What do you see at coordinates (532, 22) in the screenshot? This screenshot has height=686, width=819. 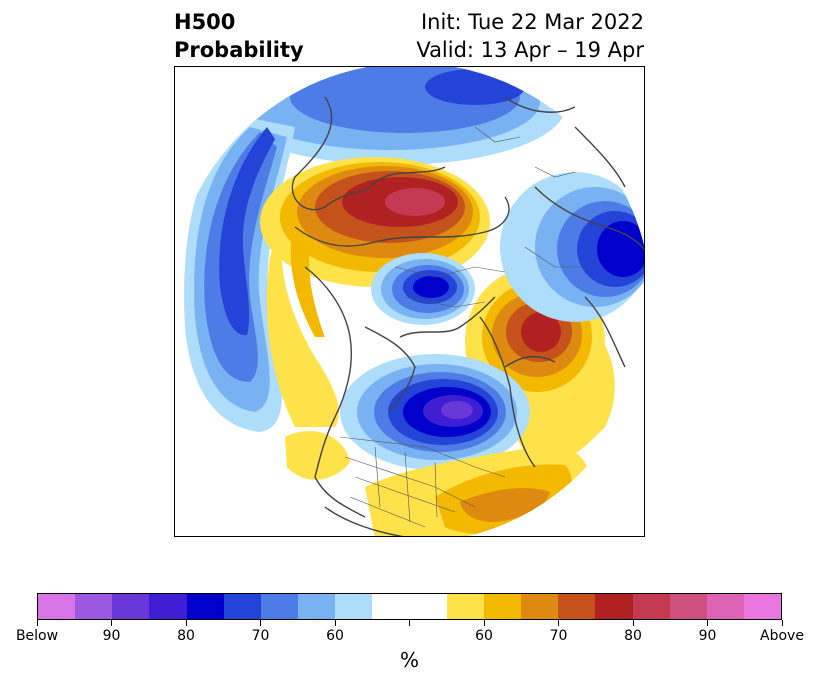 I see `init-date: Init: Tue 22 Mar 2022` at bounding box center [532, 22].